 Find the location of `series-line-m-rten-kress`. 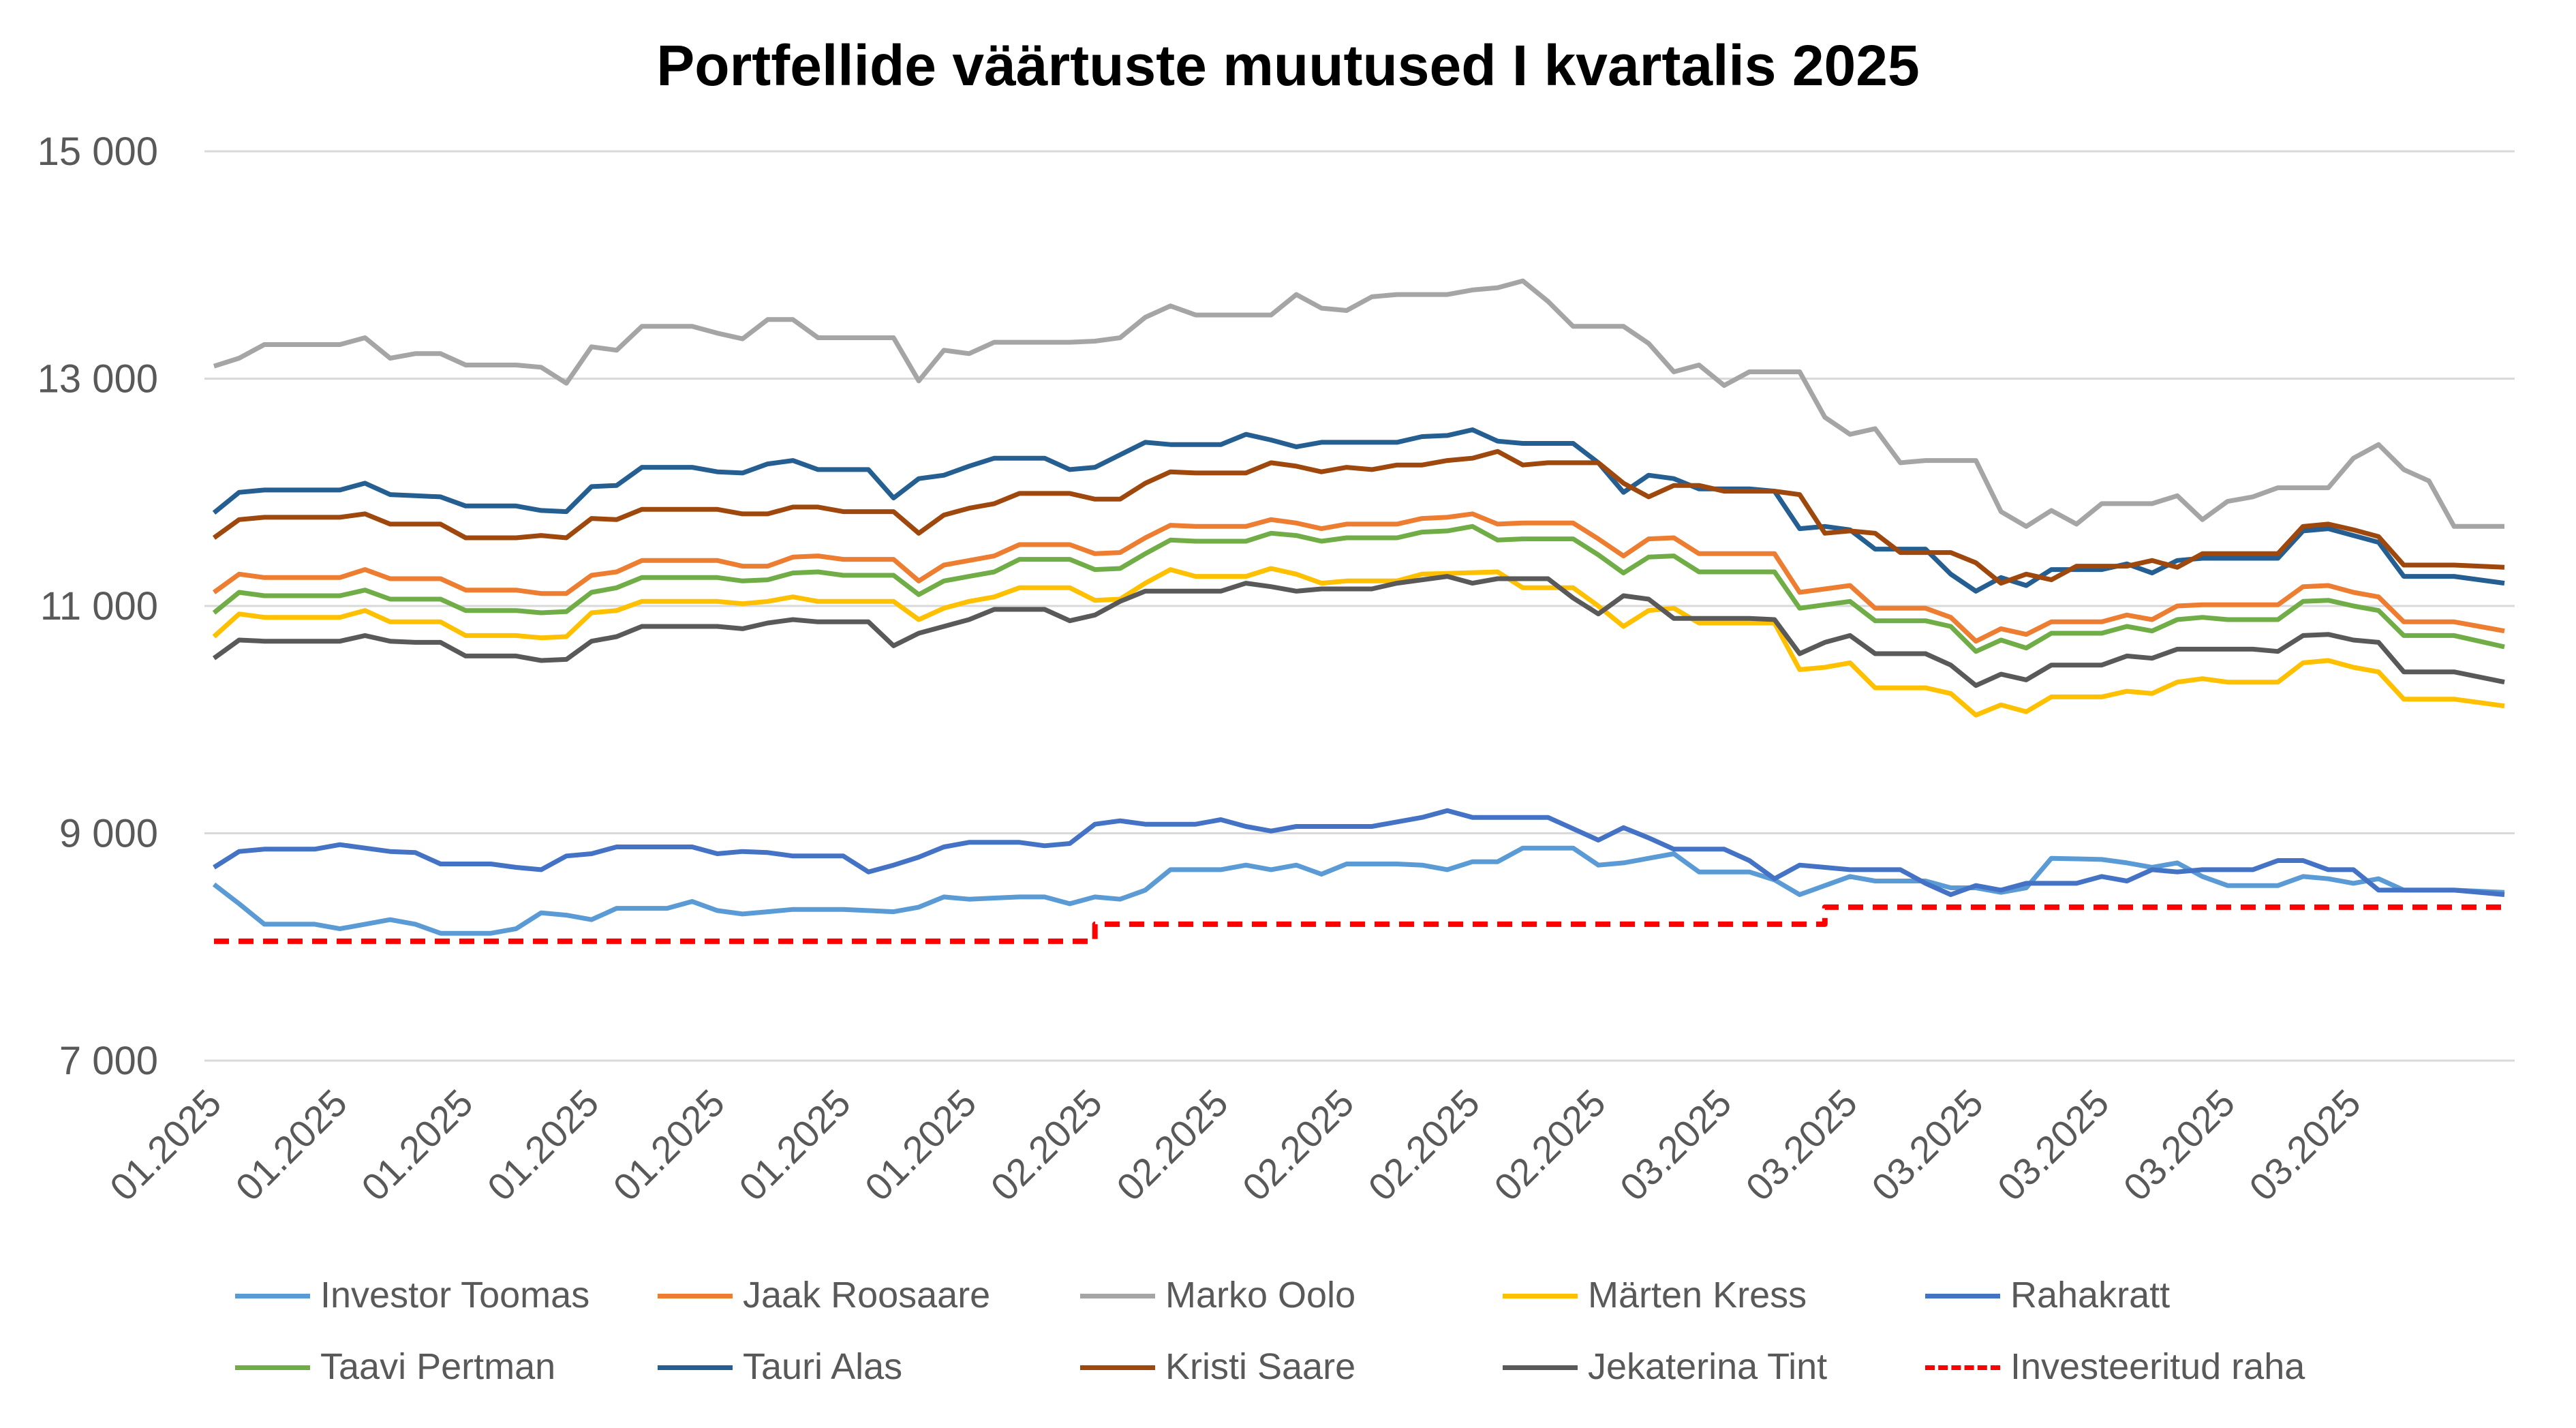

series-line-m-rten-kress is located at coordinates (1358, 642).